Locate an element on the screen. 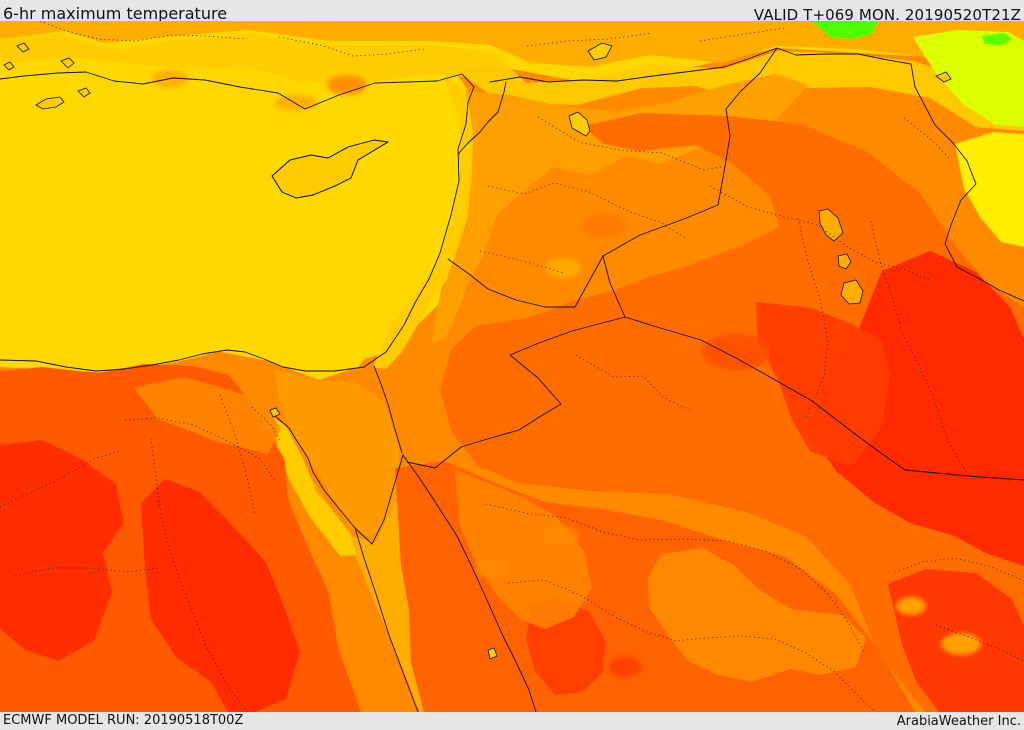 The image size is (1024, 730). jordan-saudi-border is located at coordinates (484, 411).